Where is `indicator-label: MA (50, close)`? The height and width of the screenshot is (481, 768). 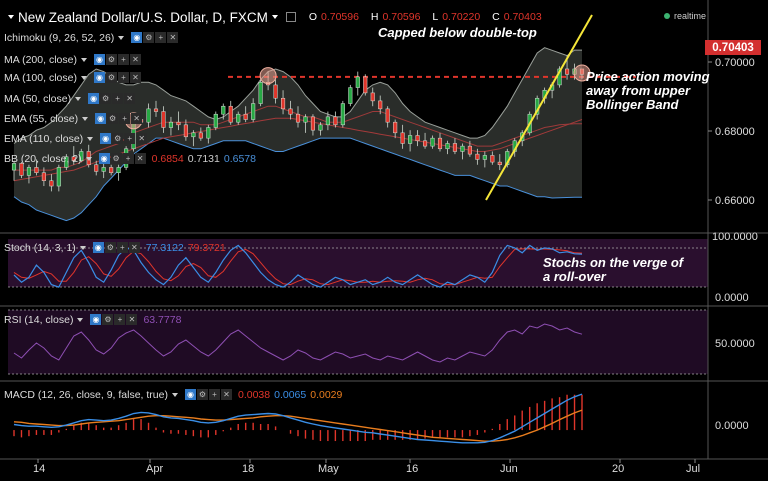
indicator-label: MA (50, close) is located at coordinates (38, 98).